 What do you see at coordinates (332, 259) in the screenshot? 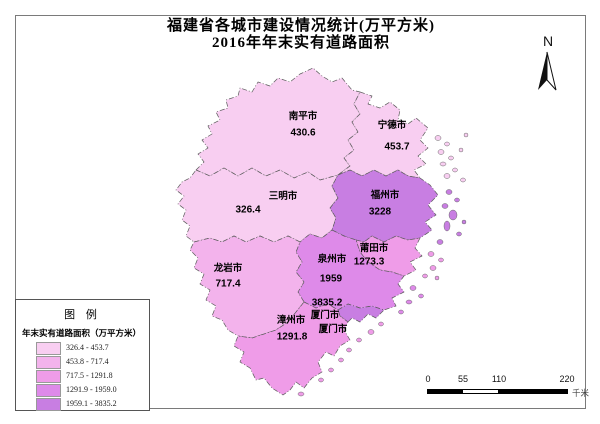
I see `label-quanzhou-name: 泉州市` at bounding box center [332, 259].